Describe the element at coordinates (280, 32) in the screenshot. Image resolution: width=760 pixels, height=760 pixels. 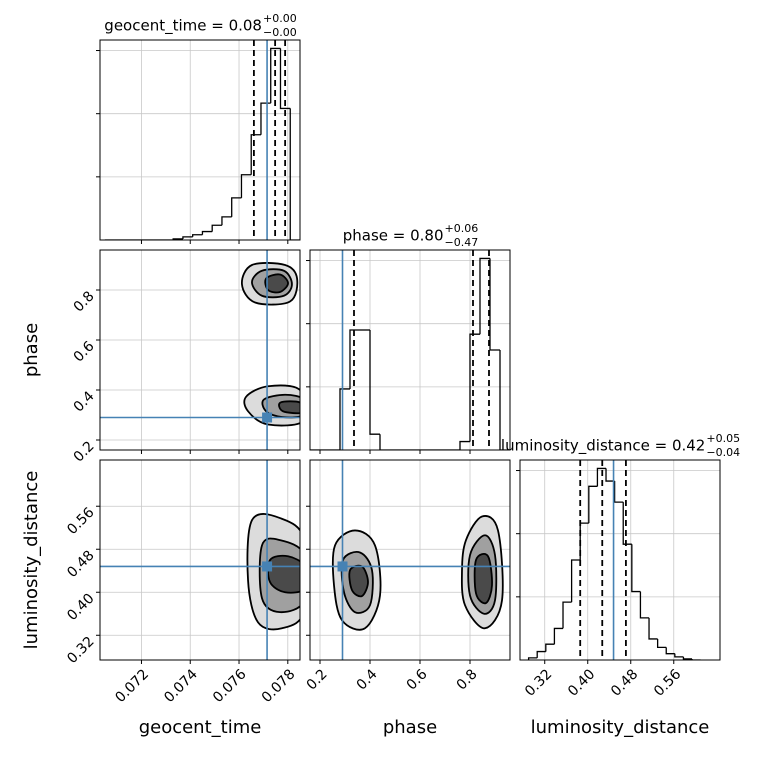
I see `title-lower: −0.00` at that location.